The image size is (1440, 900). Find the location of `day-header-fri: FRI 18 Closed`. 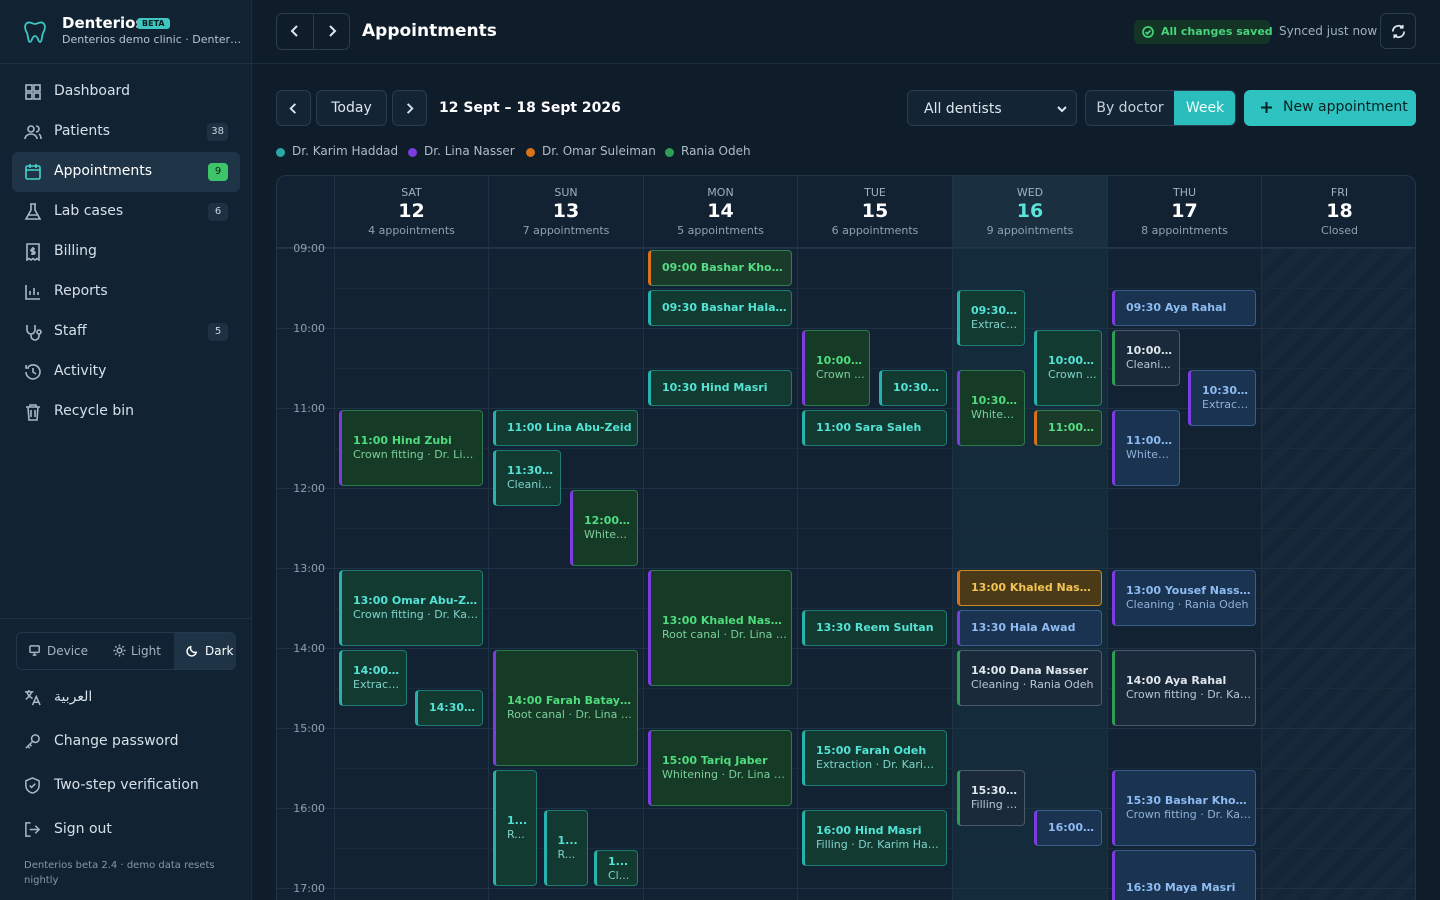

day-header-fri: FRI 18 Closed is located at coordinates (1338, 212).